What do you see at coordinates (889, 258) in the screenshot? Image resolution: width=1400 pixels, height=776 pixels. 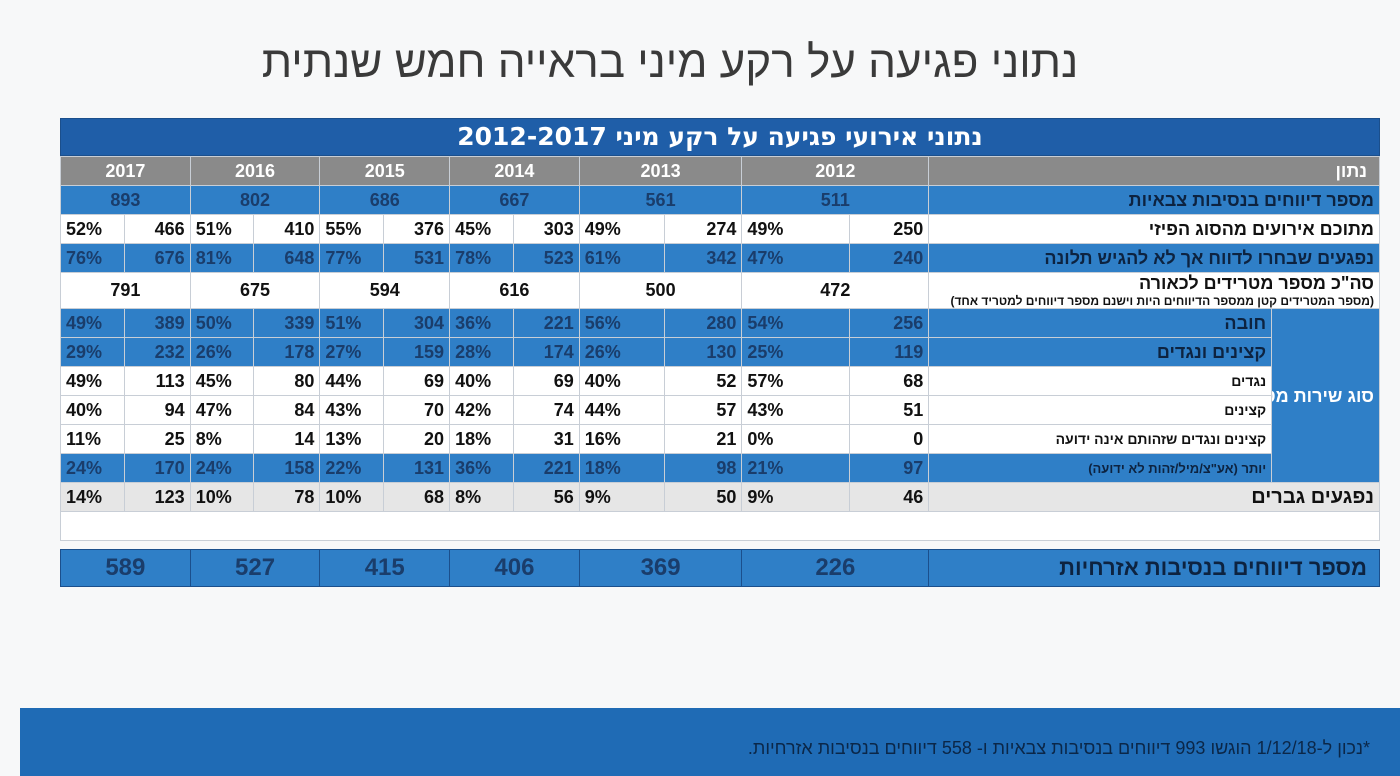 I see `cell: 240` at bounding box center [889, 258].